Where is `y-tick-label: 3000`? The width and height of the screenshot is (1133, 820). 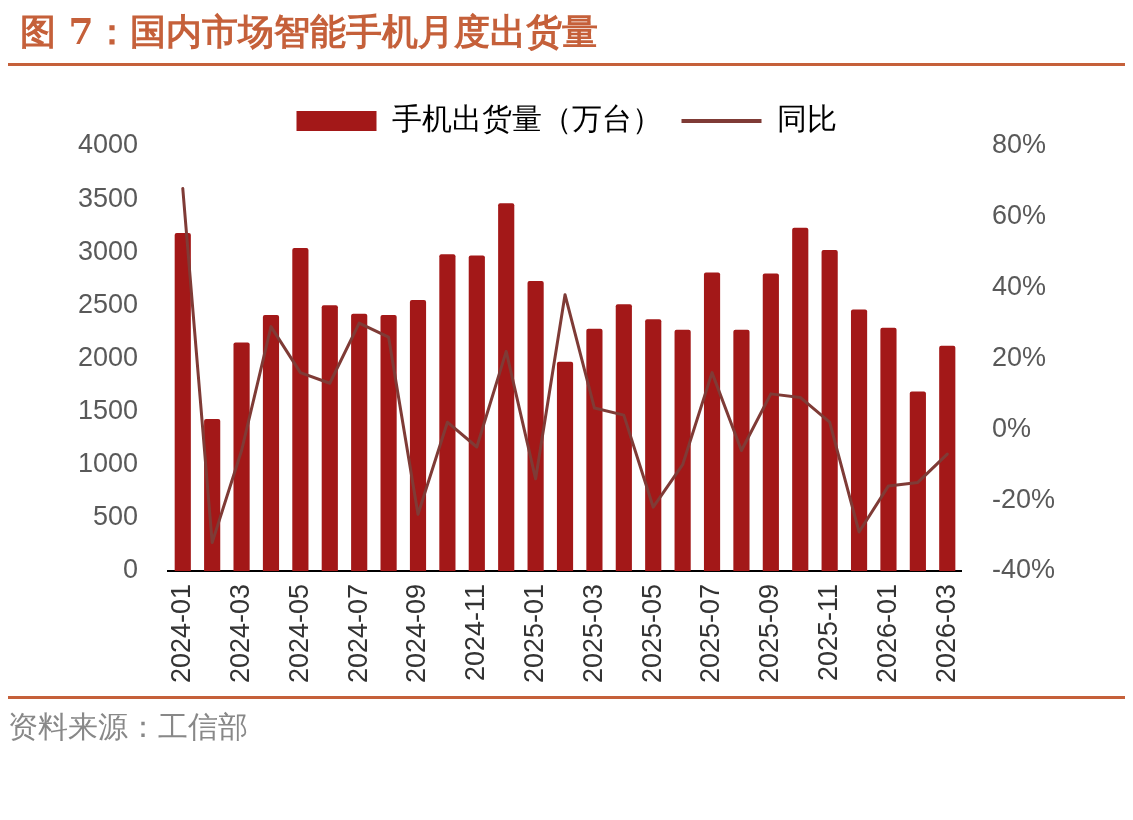 y-tick-label: 3000 is located at coordinates (108, 250).